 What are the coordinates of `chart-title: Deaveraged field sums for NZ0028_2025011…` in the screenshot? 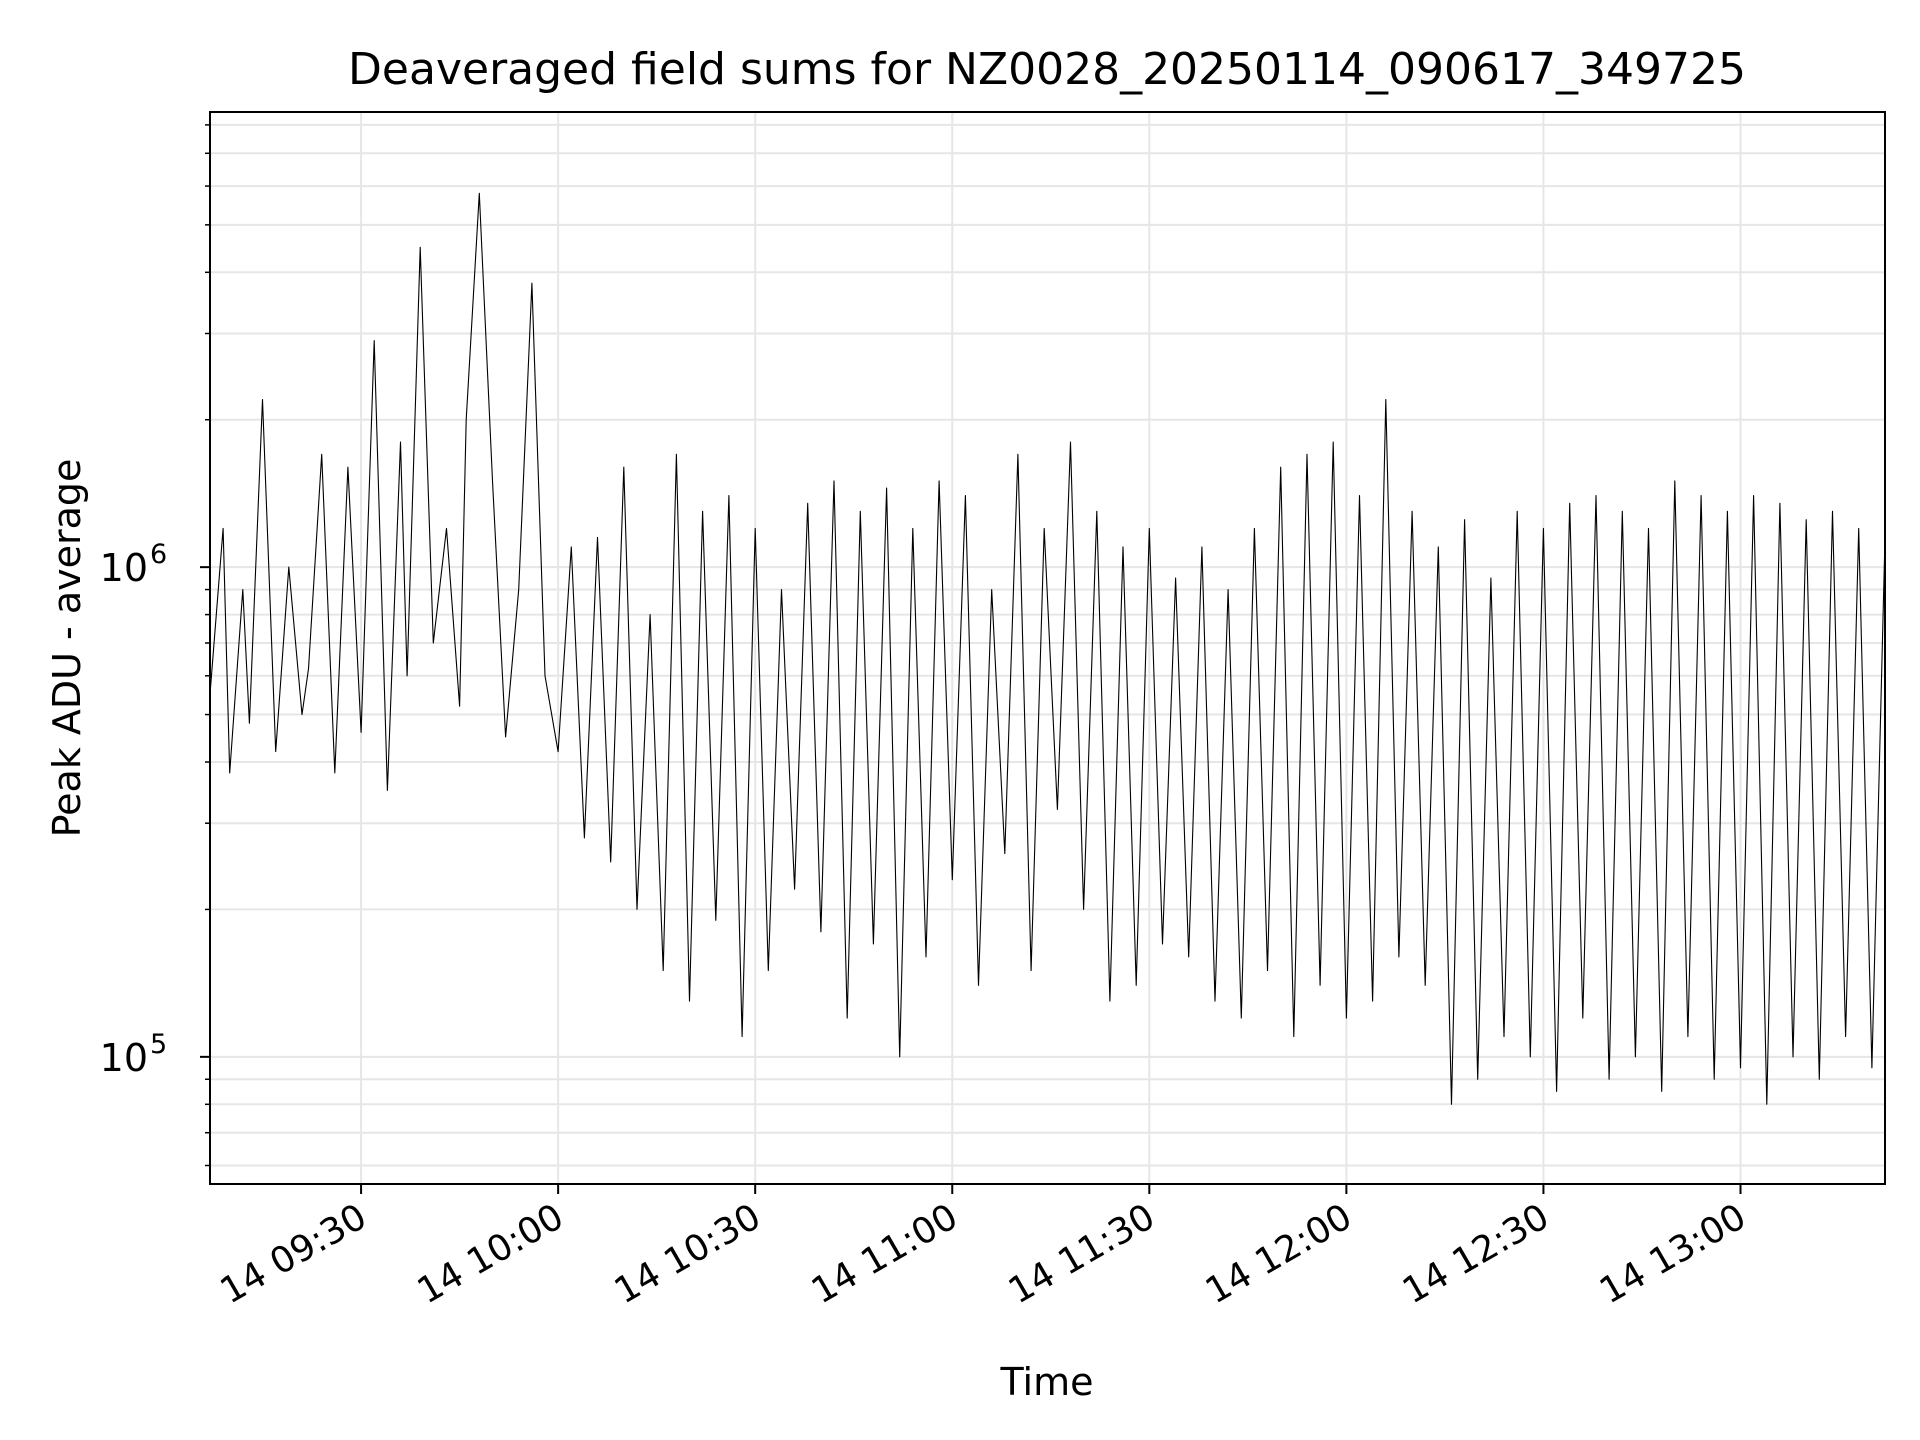 It's located at (1047, 69).